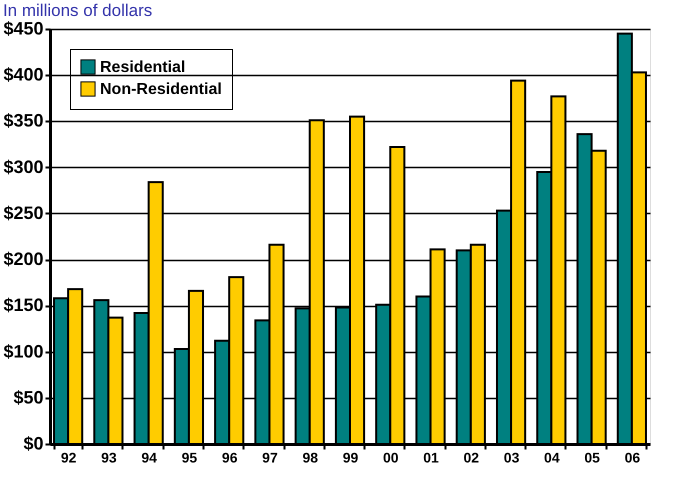 This screenshot has width=681, height=480. I want to click on x-tick-label: 92, so click(68, 458).